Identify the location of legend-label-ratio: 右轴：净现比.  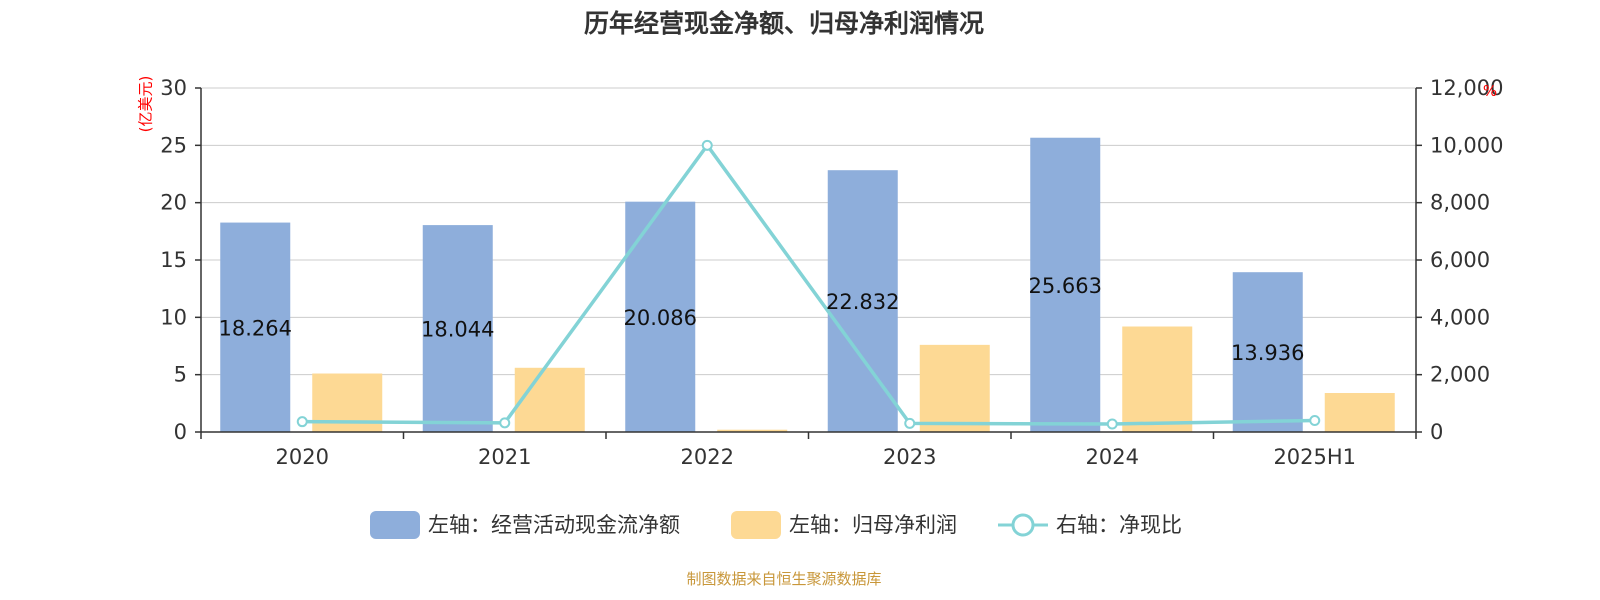
(1119, 525).